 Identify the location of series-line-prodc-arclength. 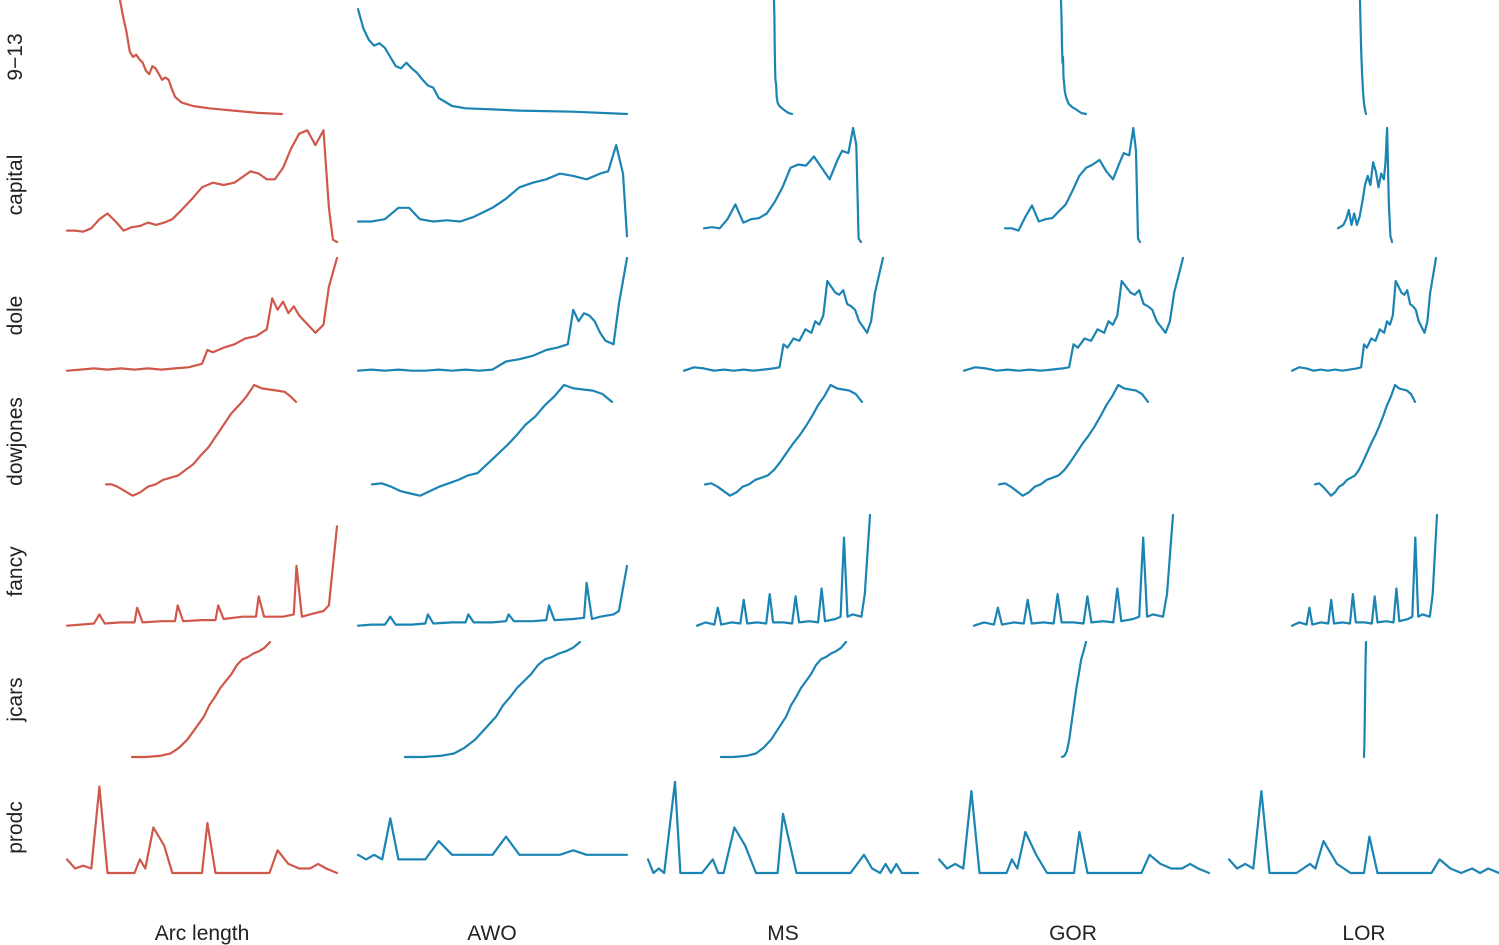
(202, 830).